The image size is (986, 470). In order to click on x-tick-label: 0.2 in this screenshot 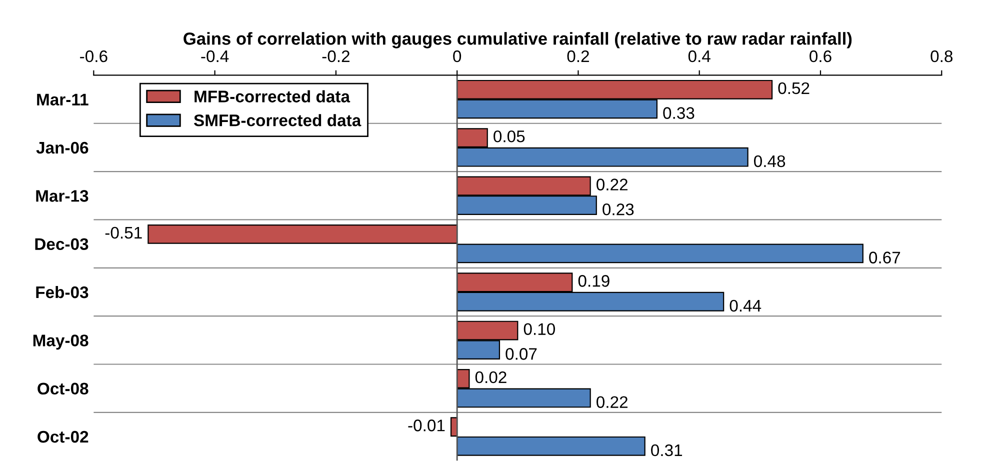, I will do `click(578, 56)`.